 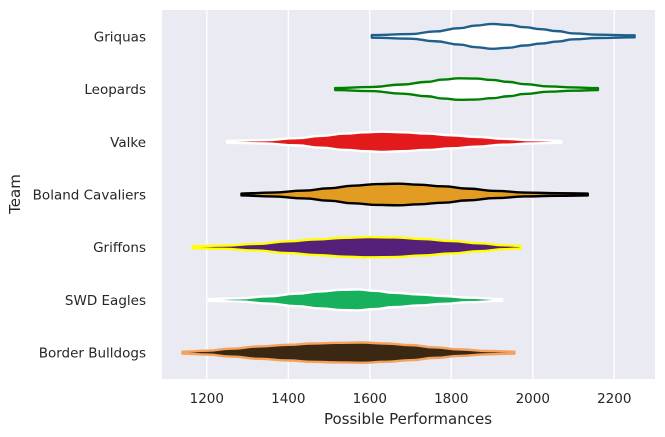 I want to click on violin-boland-cavaliers, so click(x=414, y=194).